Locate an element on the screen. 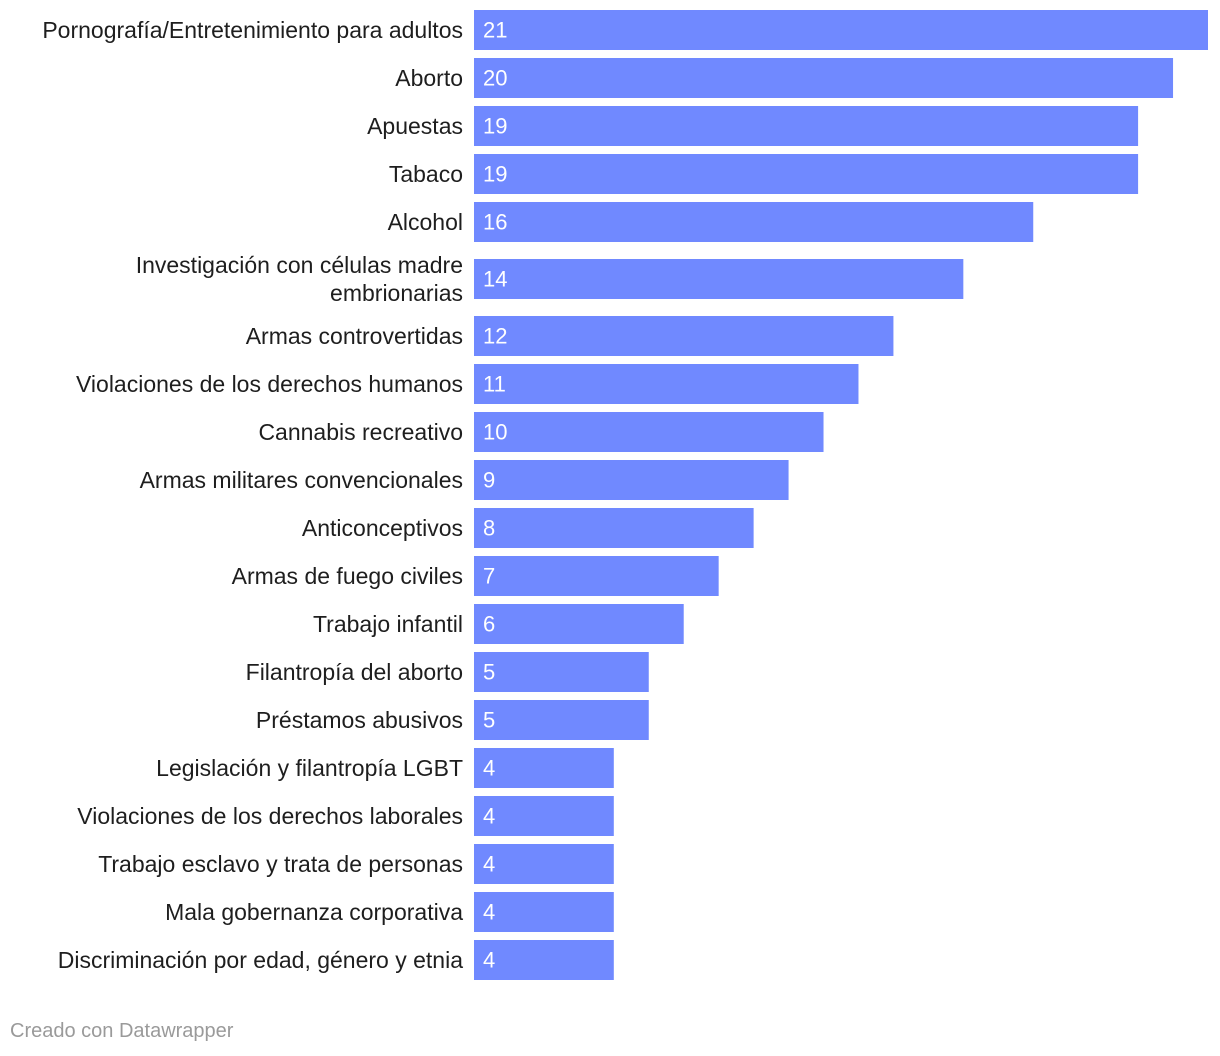  bar-row: 5 Préstamos abusivos is located at coordinates (452, 720).